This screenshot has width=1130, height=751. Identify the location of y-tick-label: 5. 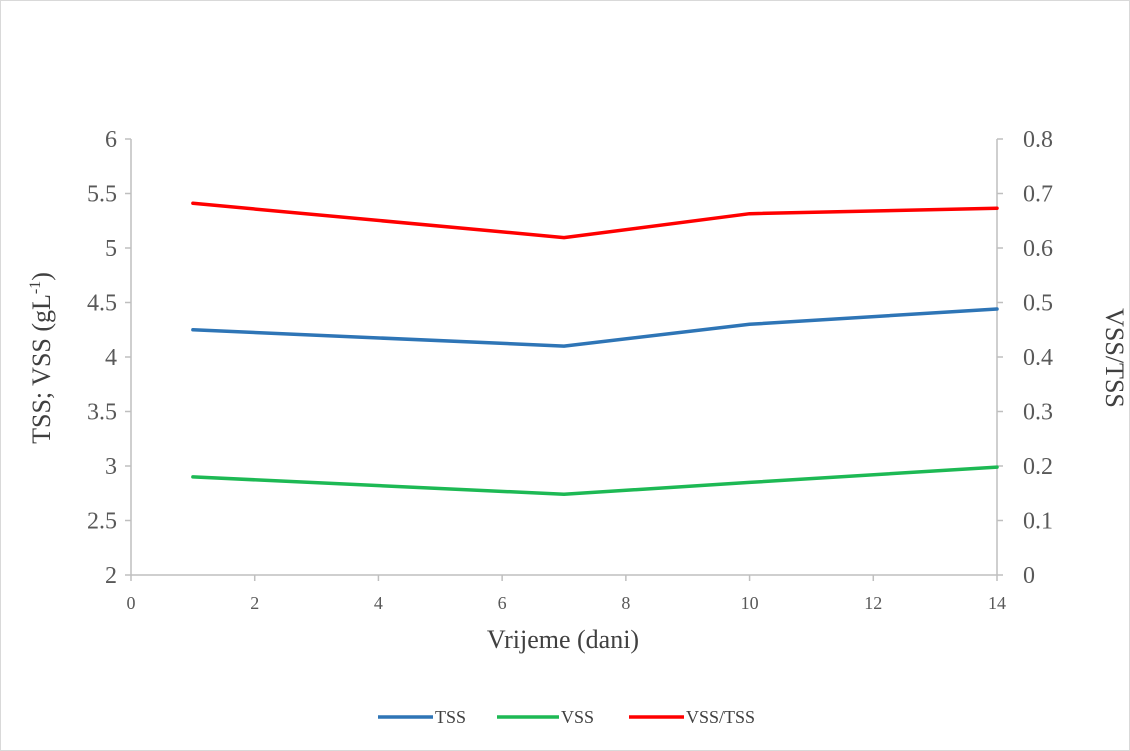
(111, 249).